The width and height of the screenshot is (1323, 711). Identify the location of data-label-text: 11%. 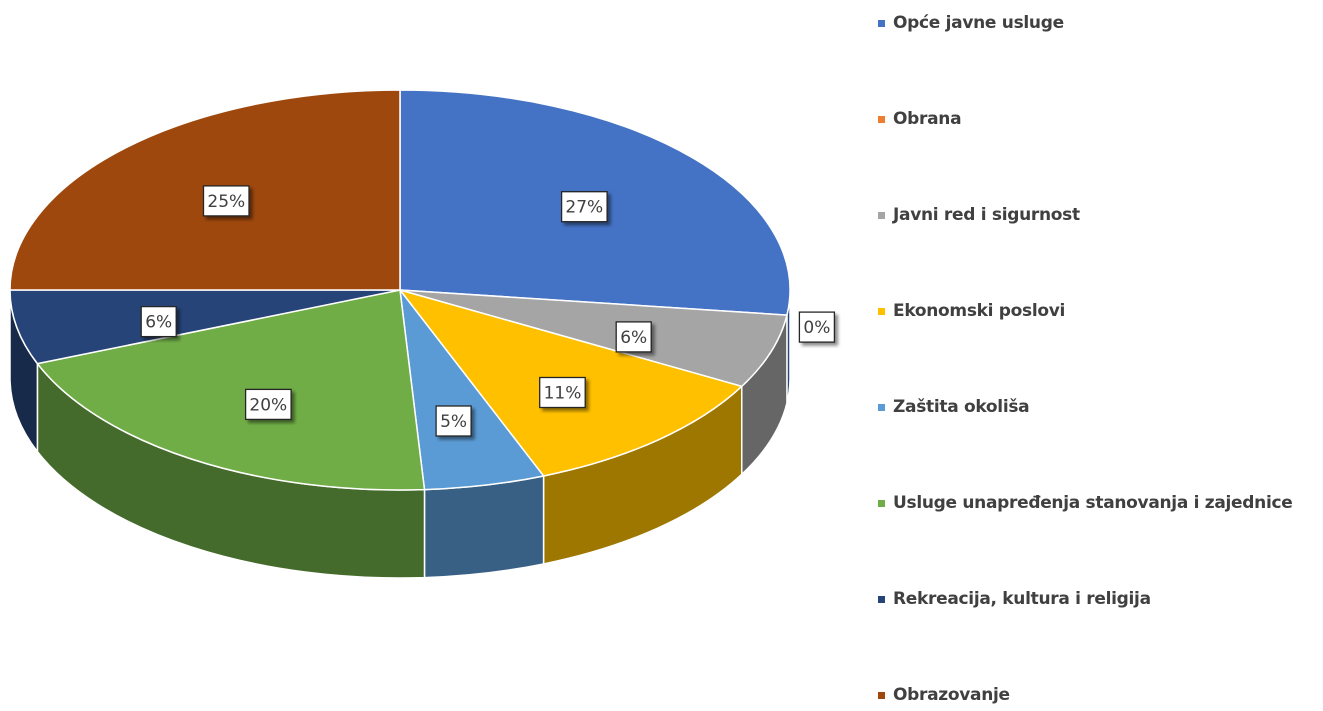
(563, 394).